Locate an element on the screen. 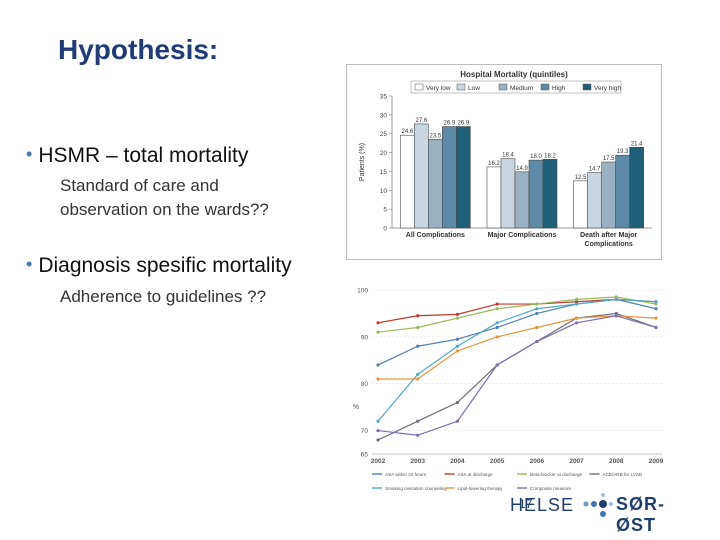 The image size is (720, 540). bullet-diagnosis-detail-1: Adherence to guidelines ?? is located at coordinates (163, 296).